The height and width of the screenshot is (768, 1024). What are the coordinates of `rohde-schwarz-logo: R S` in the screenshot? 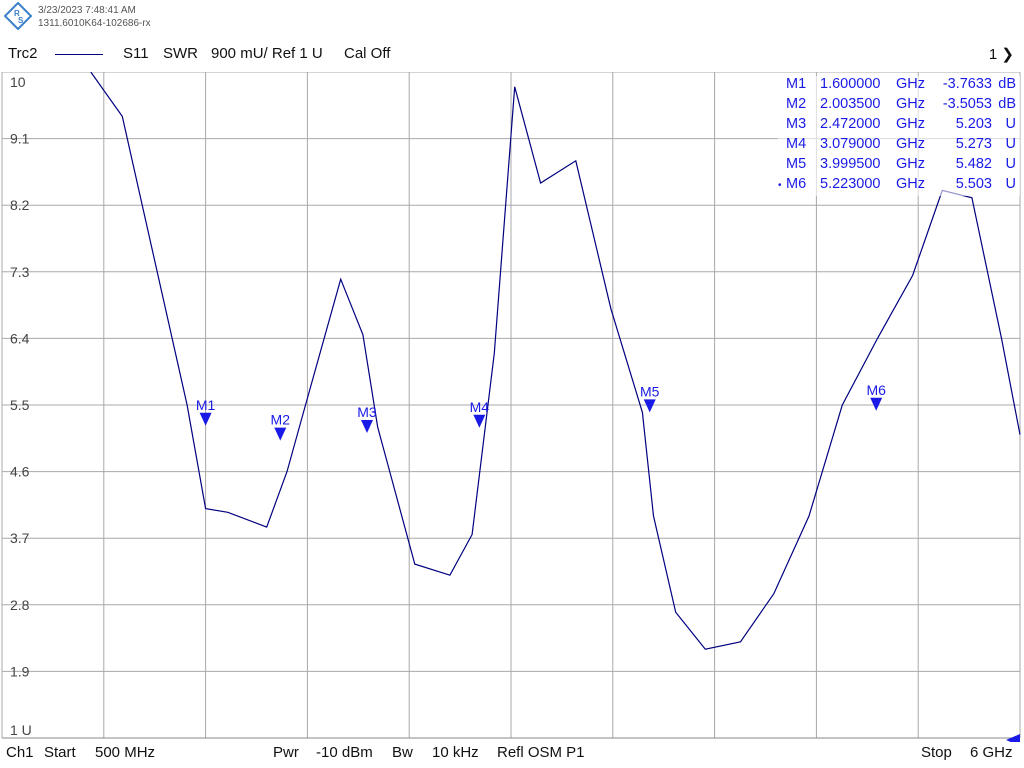 It's located at (18, 16).